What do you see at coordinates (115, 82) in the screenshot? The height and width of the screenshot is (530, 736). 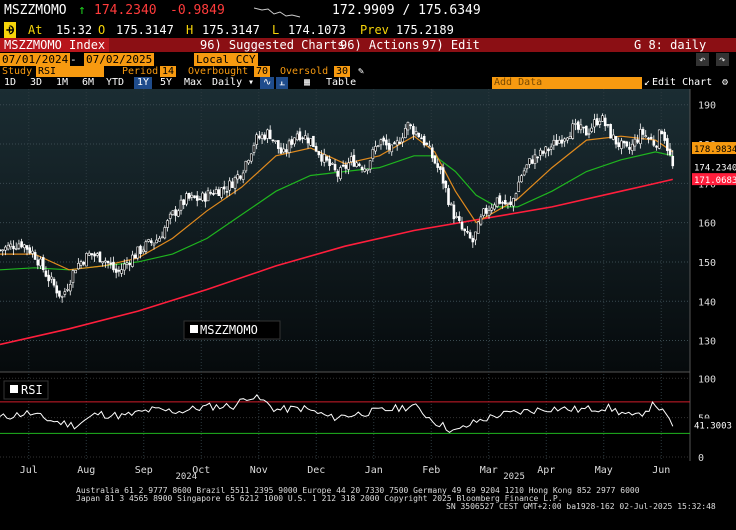 I see `range-button-ytd: YTD` at bounding box center [115, 82].